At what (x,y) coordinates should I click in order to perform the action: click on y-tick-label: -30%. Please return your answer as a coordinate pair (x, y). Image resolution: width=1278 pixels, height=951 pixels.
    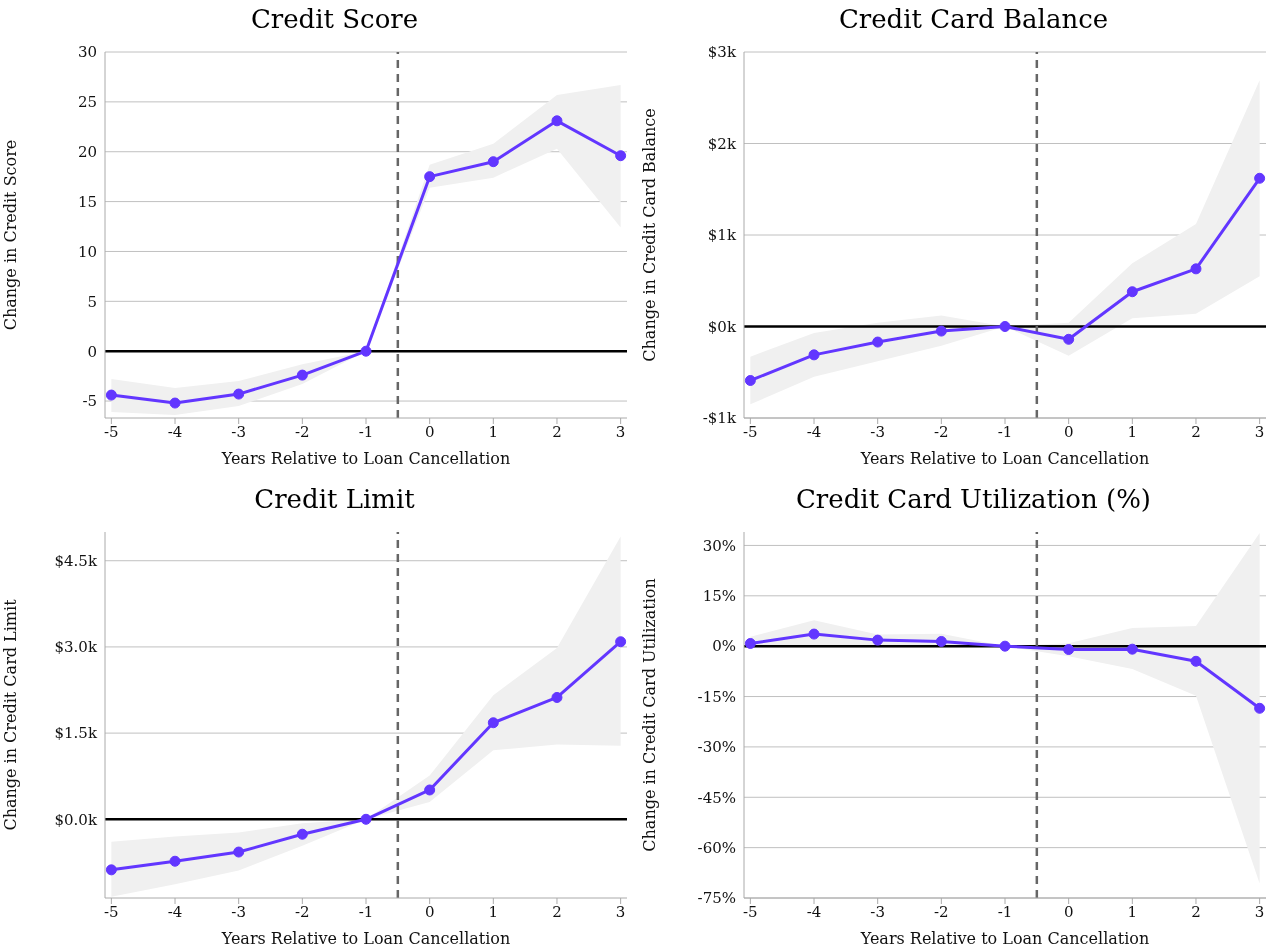
    Looking at the image, I should click on (716, 747).